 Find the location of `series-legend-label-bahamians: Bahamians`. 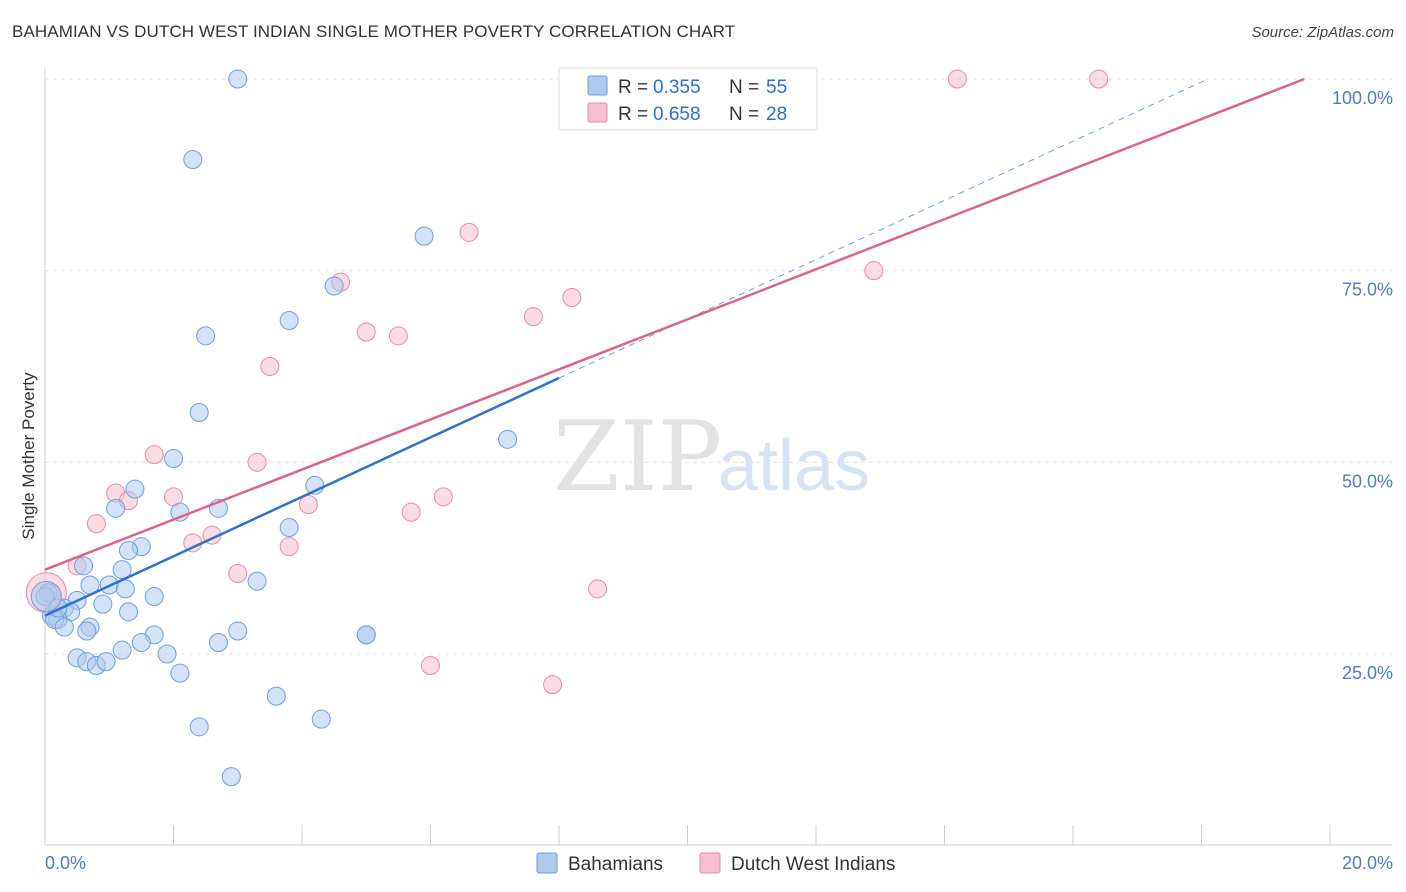

series-legend-label-bahamians: Bahamians is located at coordinates (615, 864).